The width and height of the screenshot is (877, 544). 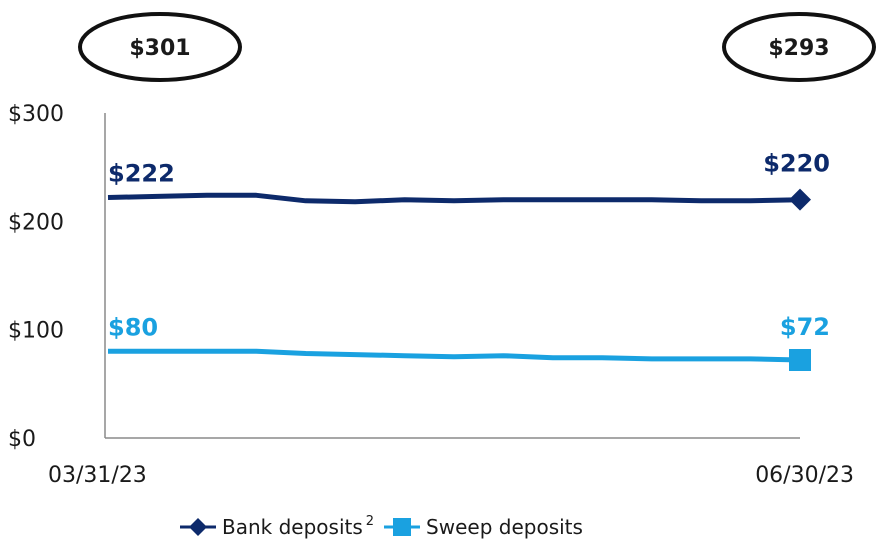 What do you see at coordinates (796, 164) in the screenshot?
I see `data-label-end: $220` at bounding box center [796, 164].